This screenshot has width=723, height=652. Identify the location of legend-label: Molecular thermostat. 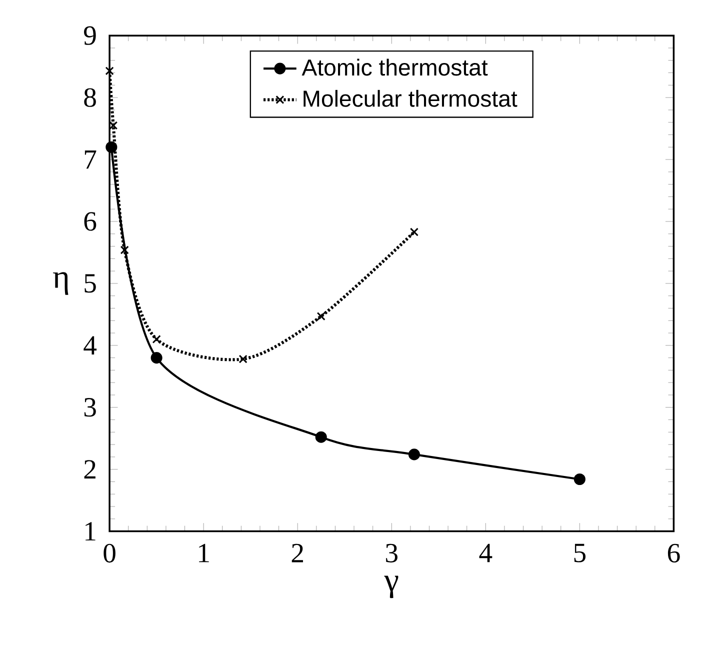
(411, 98).